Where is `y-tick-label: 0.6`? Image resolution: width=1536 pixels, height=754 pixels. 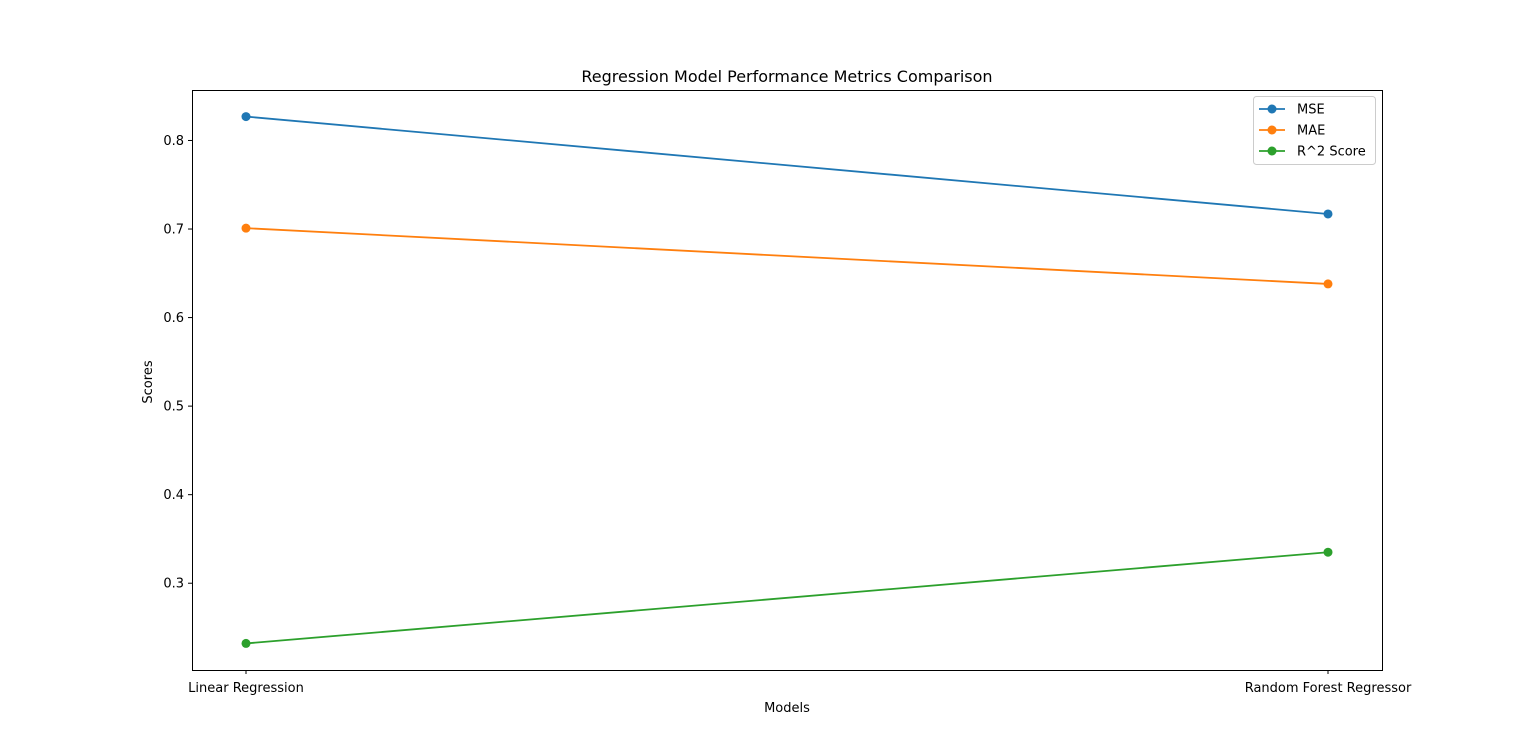
y-tick-label: 0.6 is located at coordinates (173, 318).